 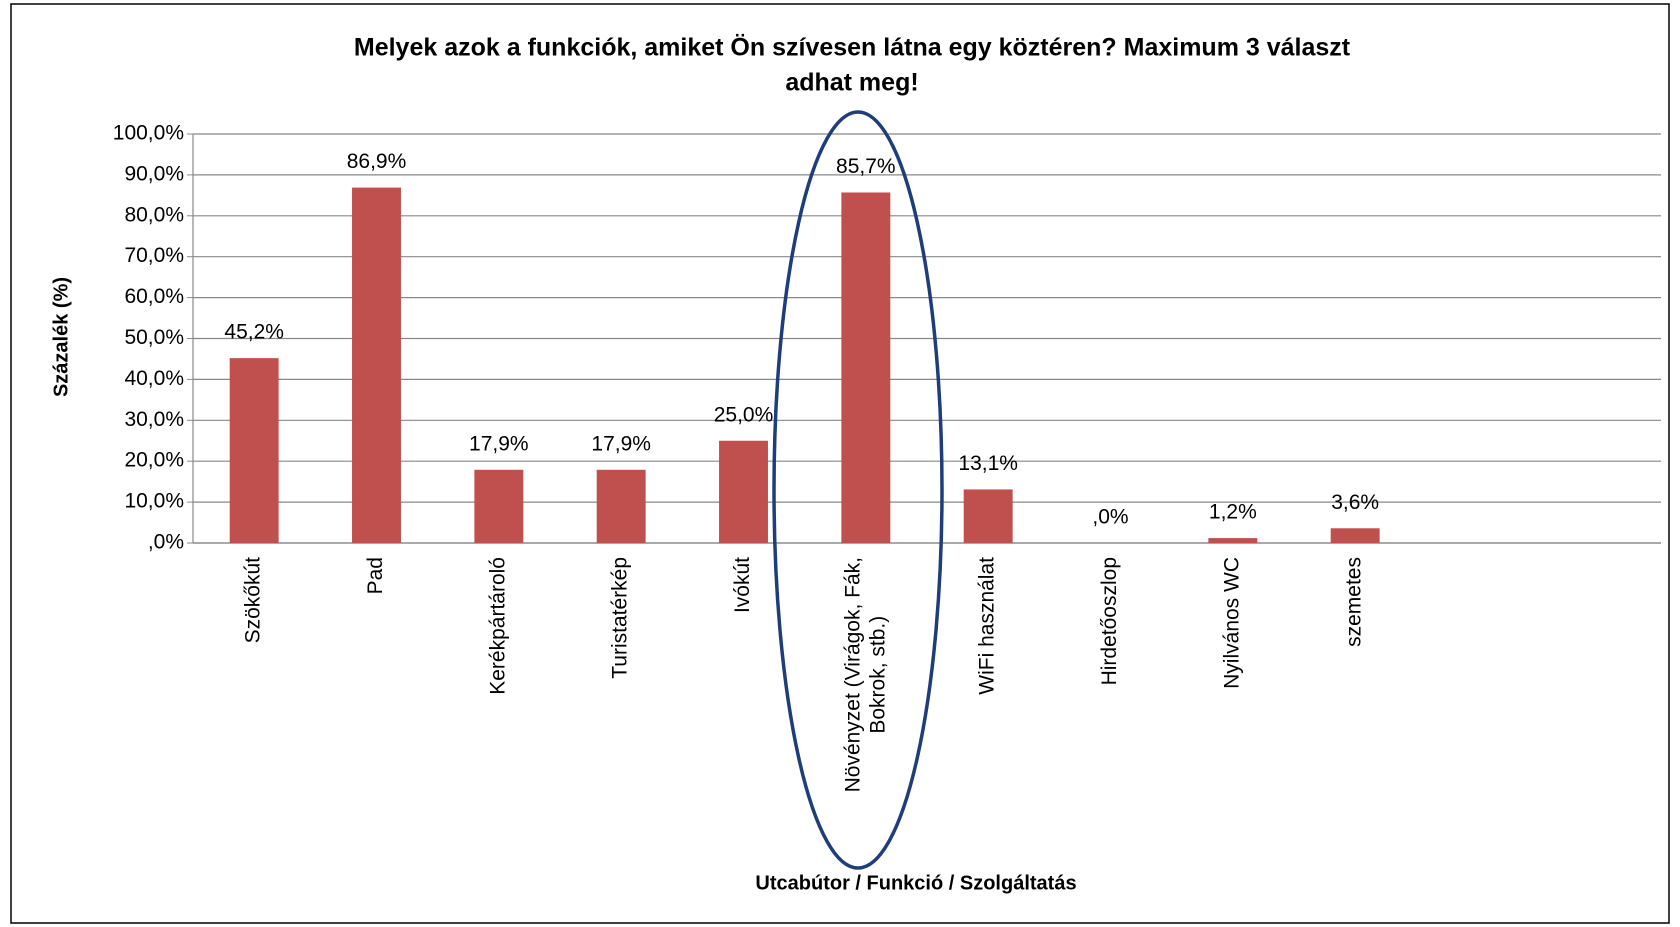 What do you see at coordinates (154, 501) in the screenshot?
I see `y-tick-label: 10,0%` at bounding box center [154, 501].